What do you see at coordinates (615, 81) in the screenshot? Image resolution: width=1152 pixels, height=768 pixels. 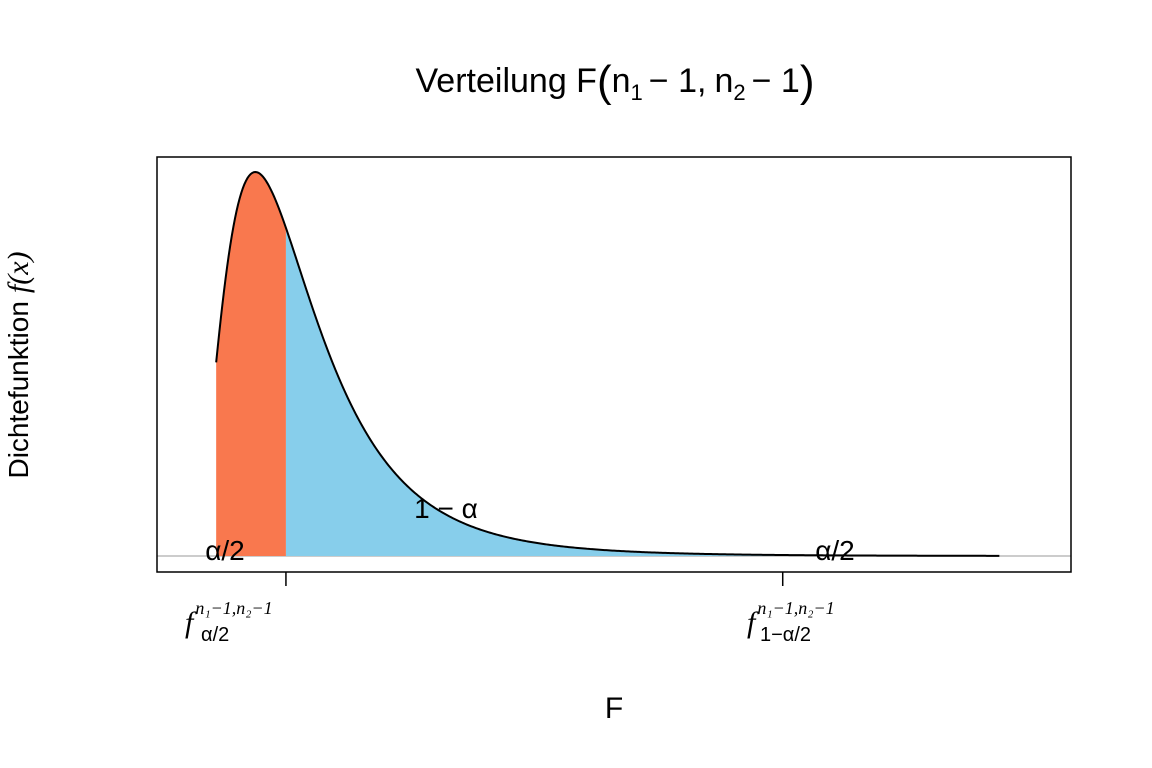 I see `chart-title: Verteilung F(n1− 1, n2− 1)` at bounding box center [615, 81].